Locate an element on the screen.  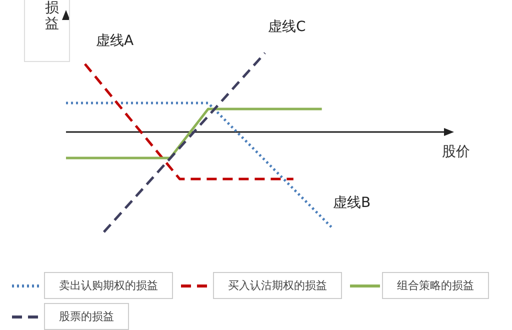
text: 虚线C is located at coordinates (287, 27).